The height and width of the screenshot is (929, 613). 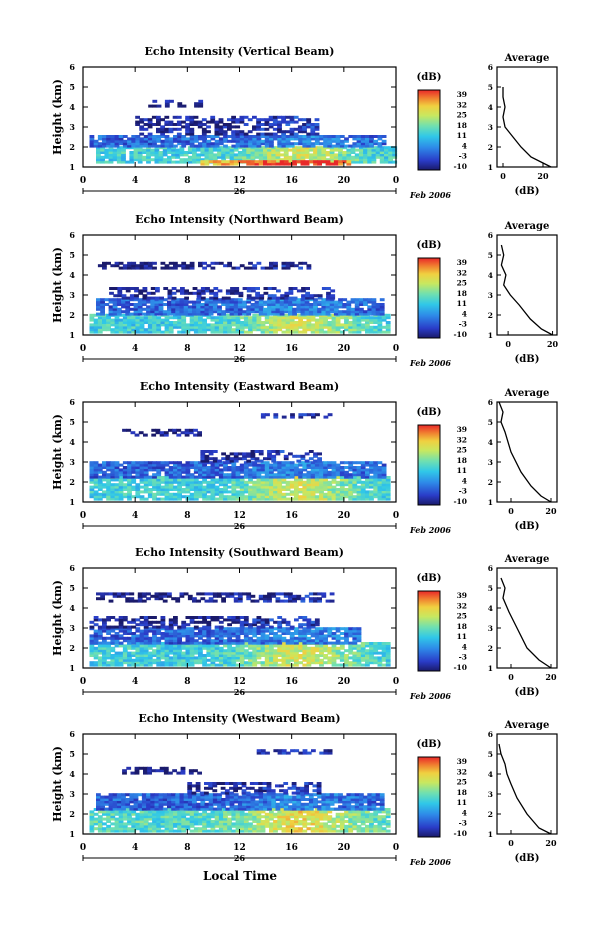 I want to click on date-label: 26, so click(x=240, y=692).